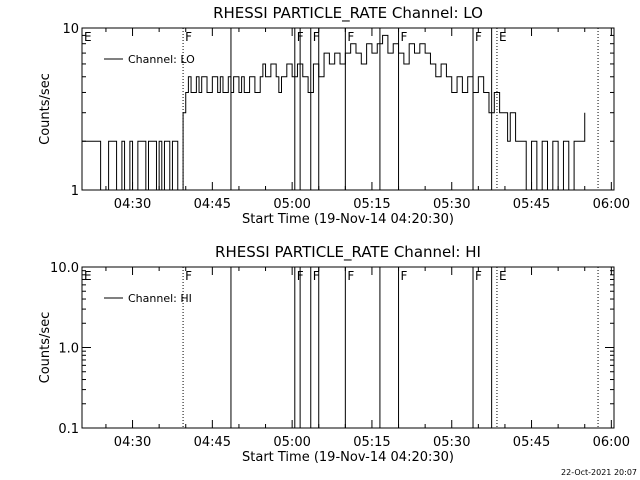  I want to click on y-tick-label: 10, so click(70, 29).